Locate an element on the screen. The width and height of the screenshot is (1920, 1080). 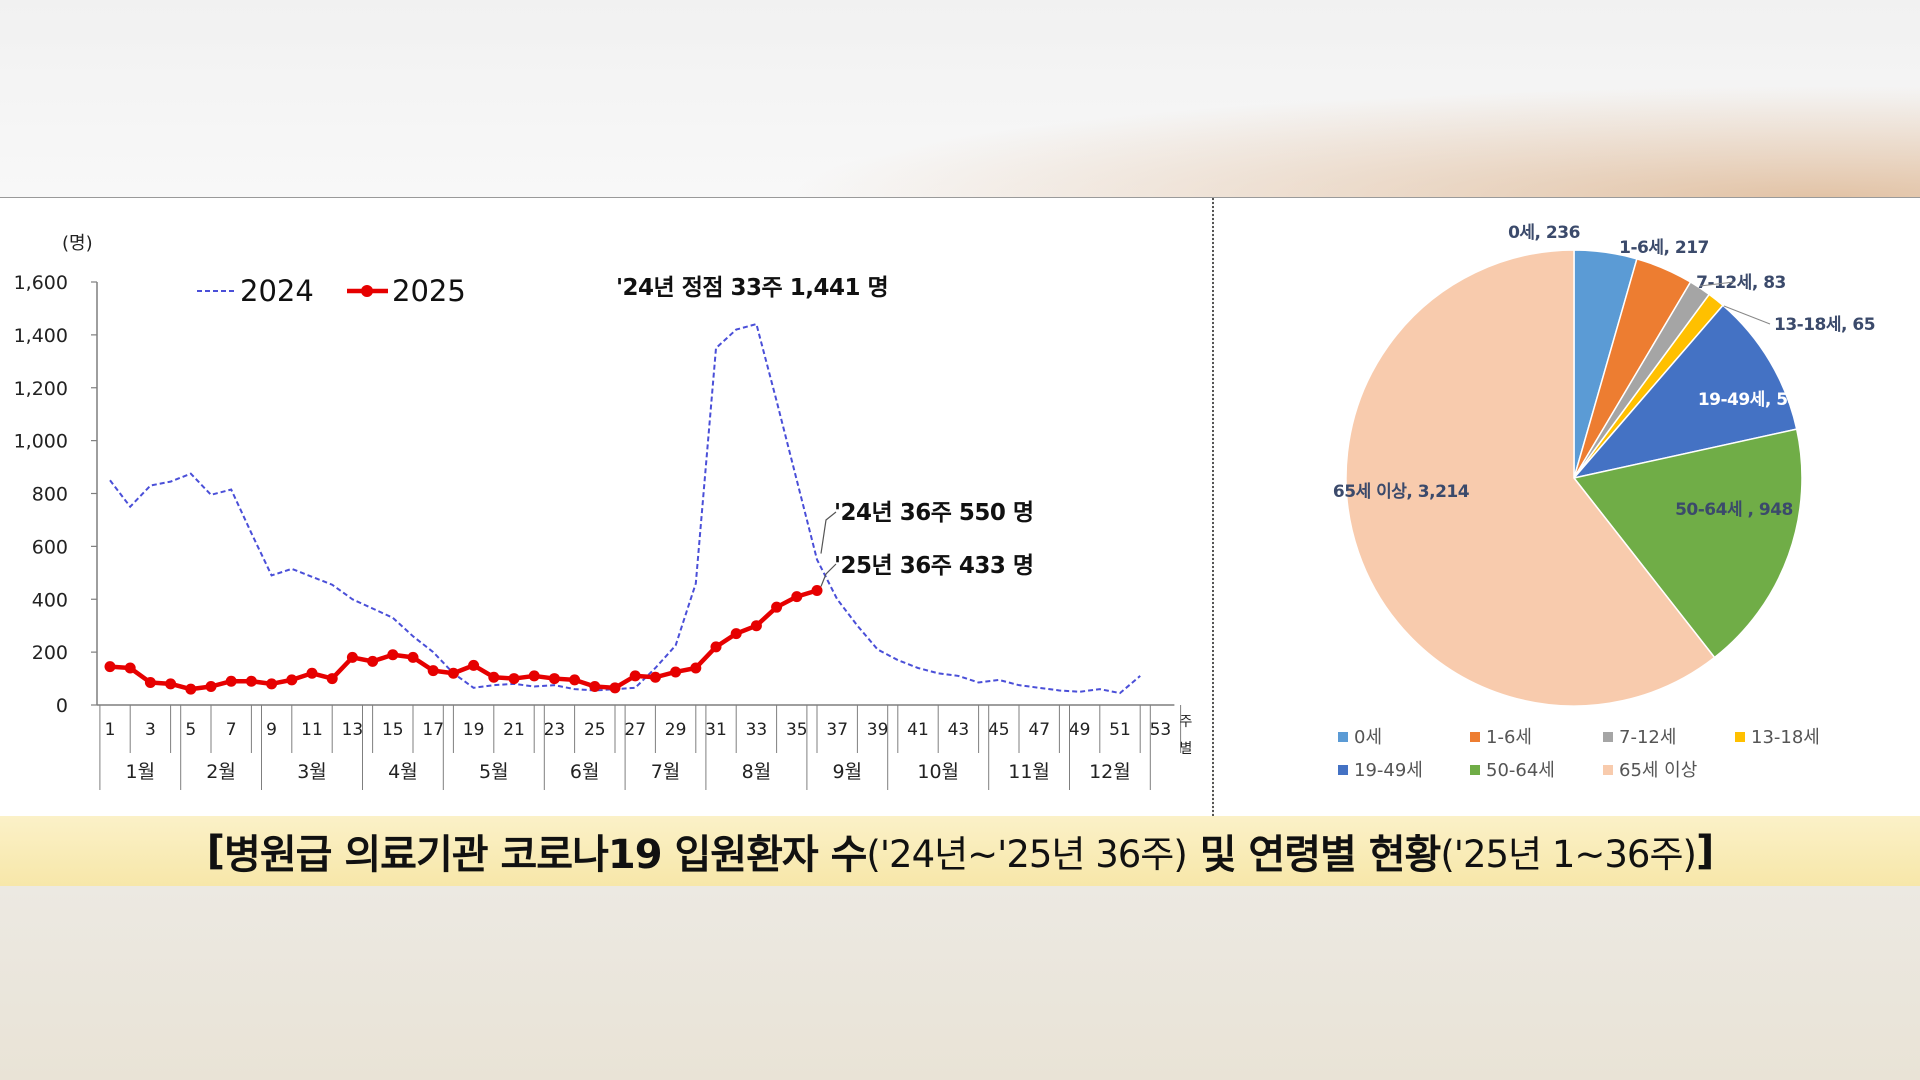
x-tick-label: 43 is located at coordinates (959, 730).